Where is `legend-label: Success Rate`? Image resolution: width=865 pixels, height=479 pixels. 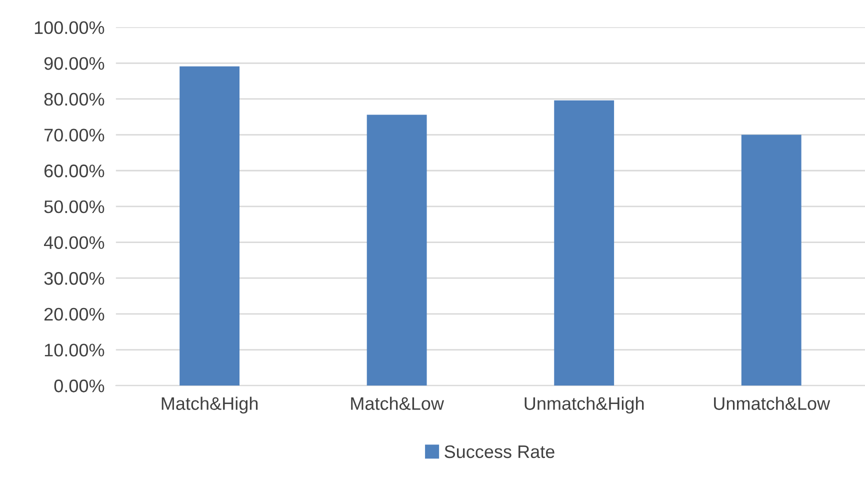 legend-label: Success Rate is located at coordinates (499, 451).